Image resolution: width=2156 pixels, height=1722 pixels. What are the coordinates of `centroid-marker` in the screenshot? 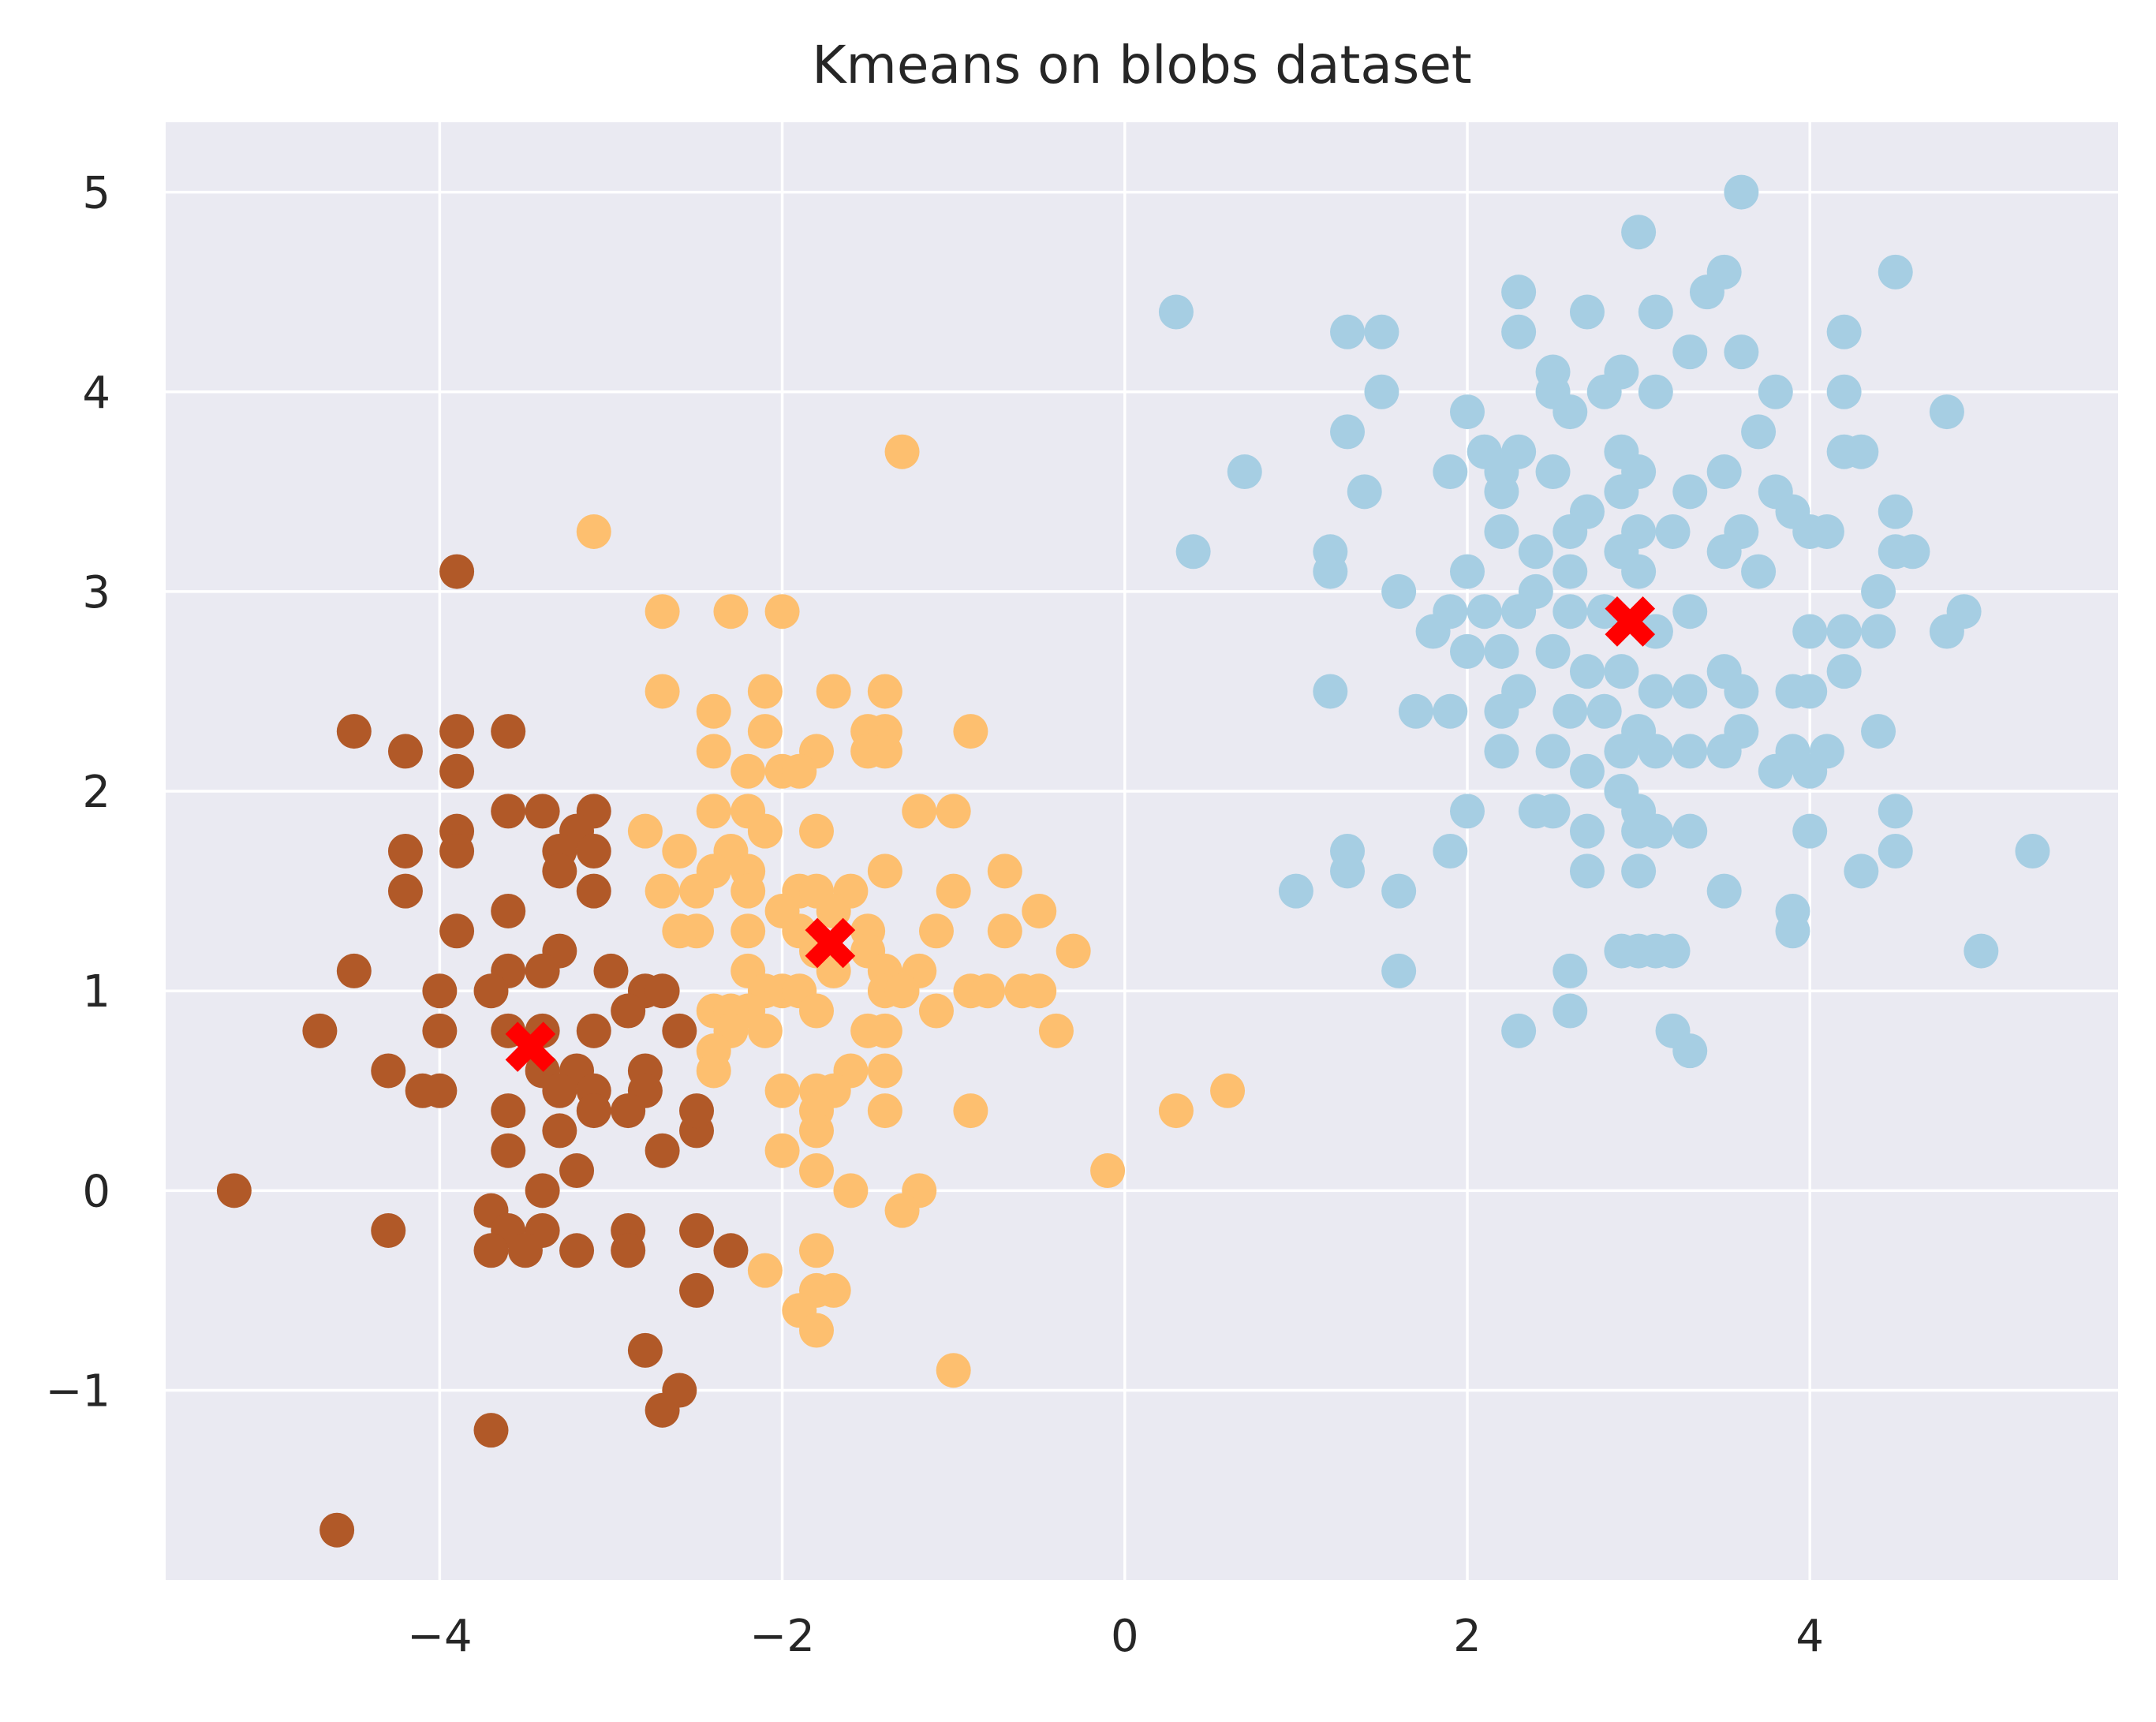 It's located at (1630, 621).